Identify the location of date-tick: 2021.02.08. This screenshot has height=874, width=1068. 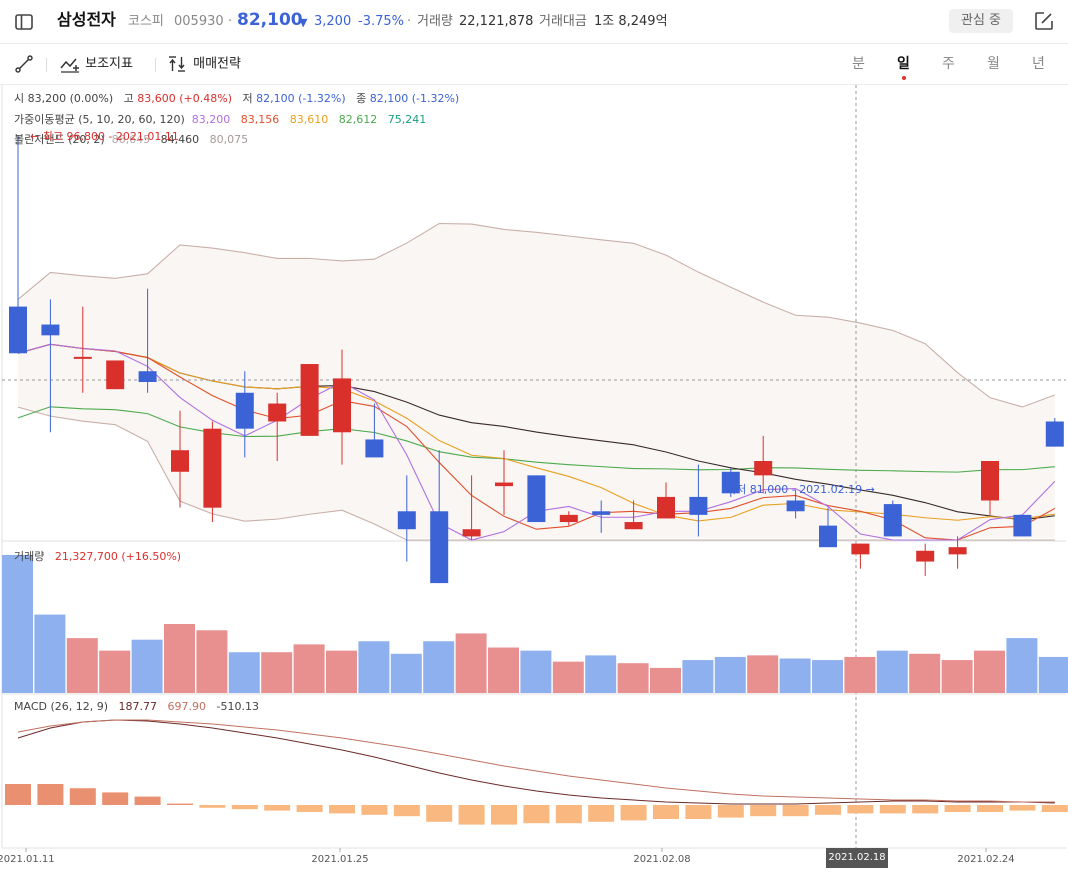
(662, 859).